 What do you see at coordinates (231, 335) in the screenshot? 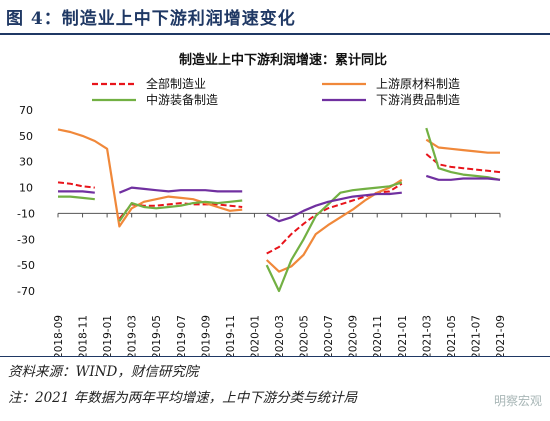
I see `x-tick-label: 2019-11` at bounding box center [231, 335].